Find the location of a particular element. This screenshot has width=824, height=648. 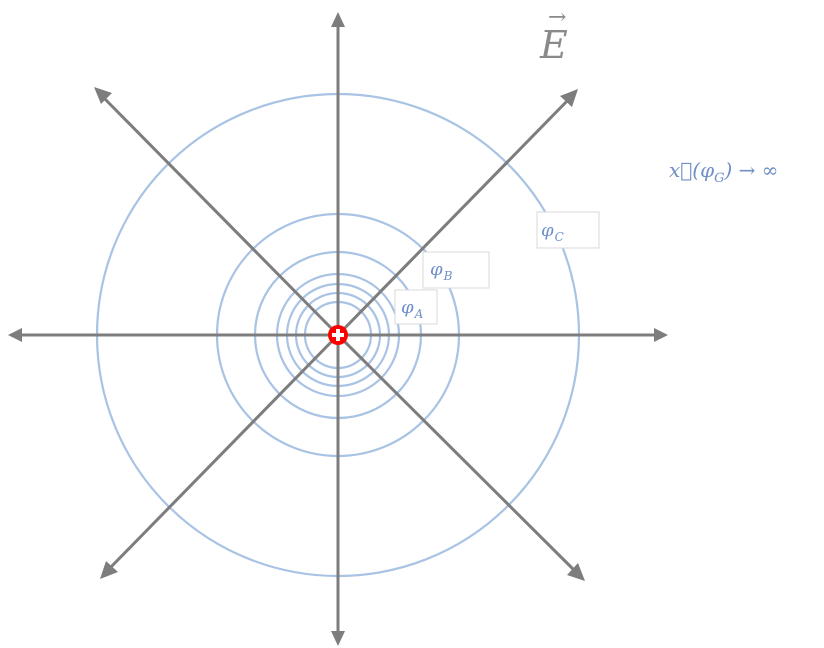

phi-c-label: φC is located at coordinates (552, 232).